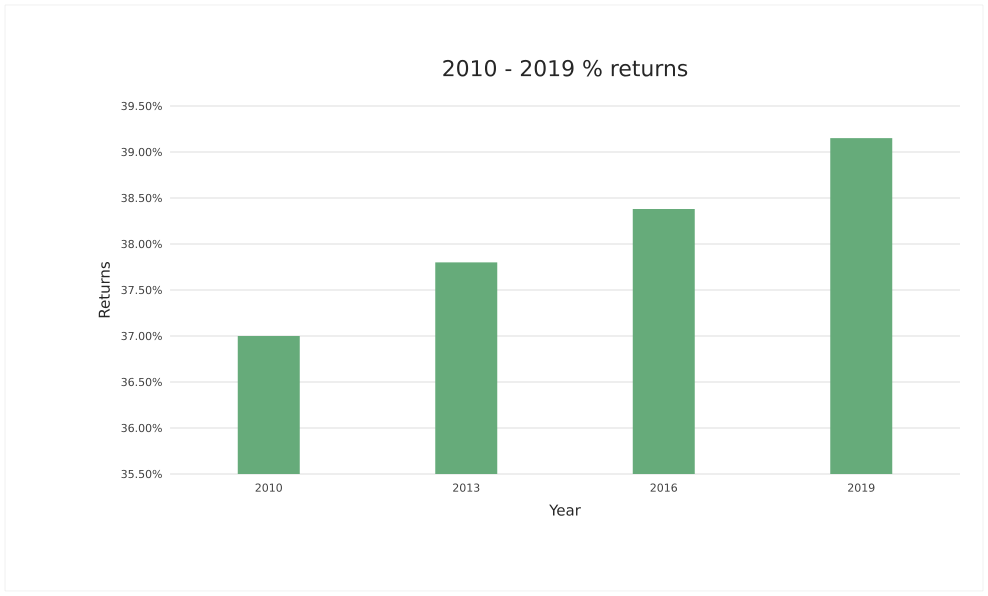 This screenshot has height=596, width=988. What do you see at coordinates (142, 106) in the screenshot?
I see `y-tick-label: 39.50%` at bounding box center [142, 106].